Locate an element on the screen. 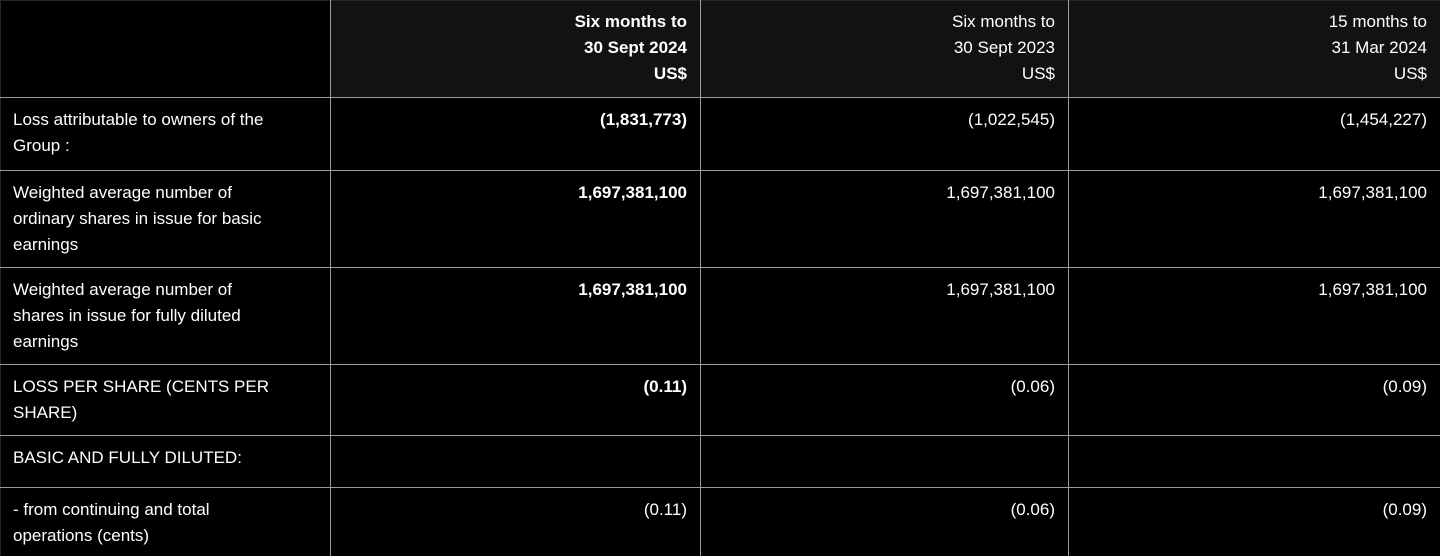 The width and height of the screenshot is (1440, 556). row-label: LOSS PER SHARE (CENTS PER SHARE) is located at coordinates (165, 400).